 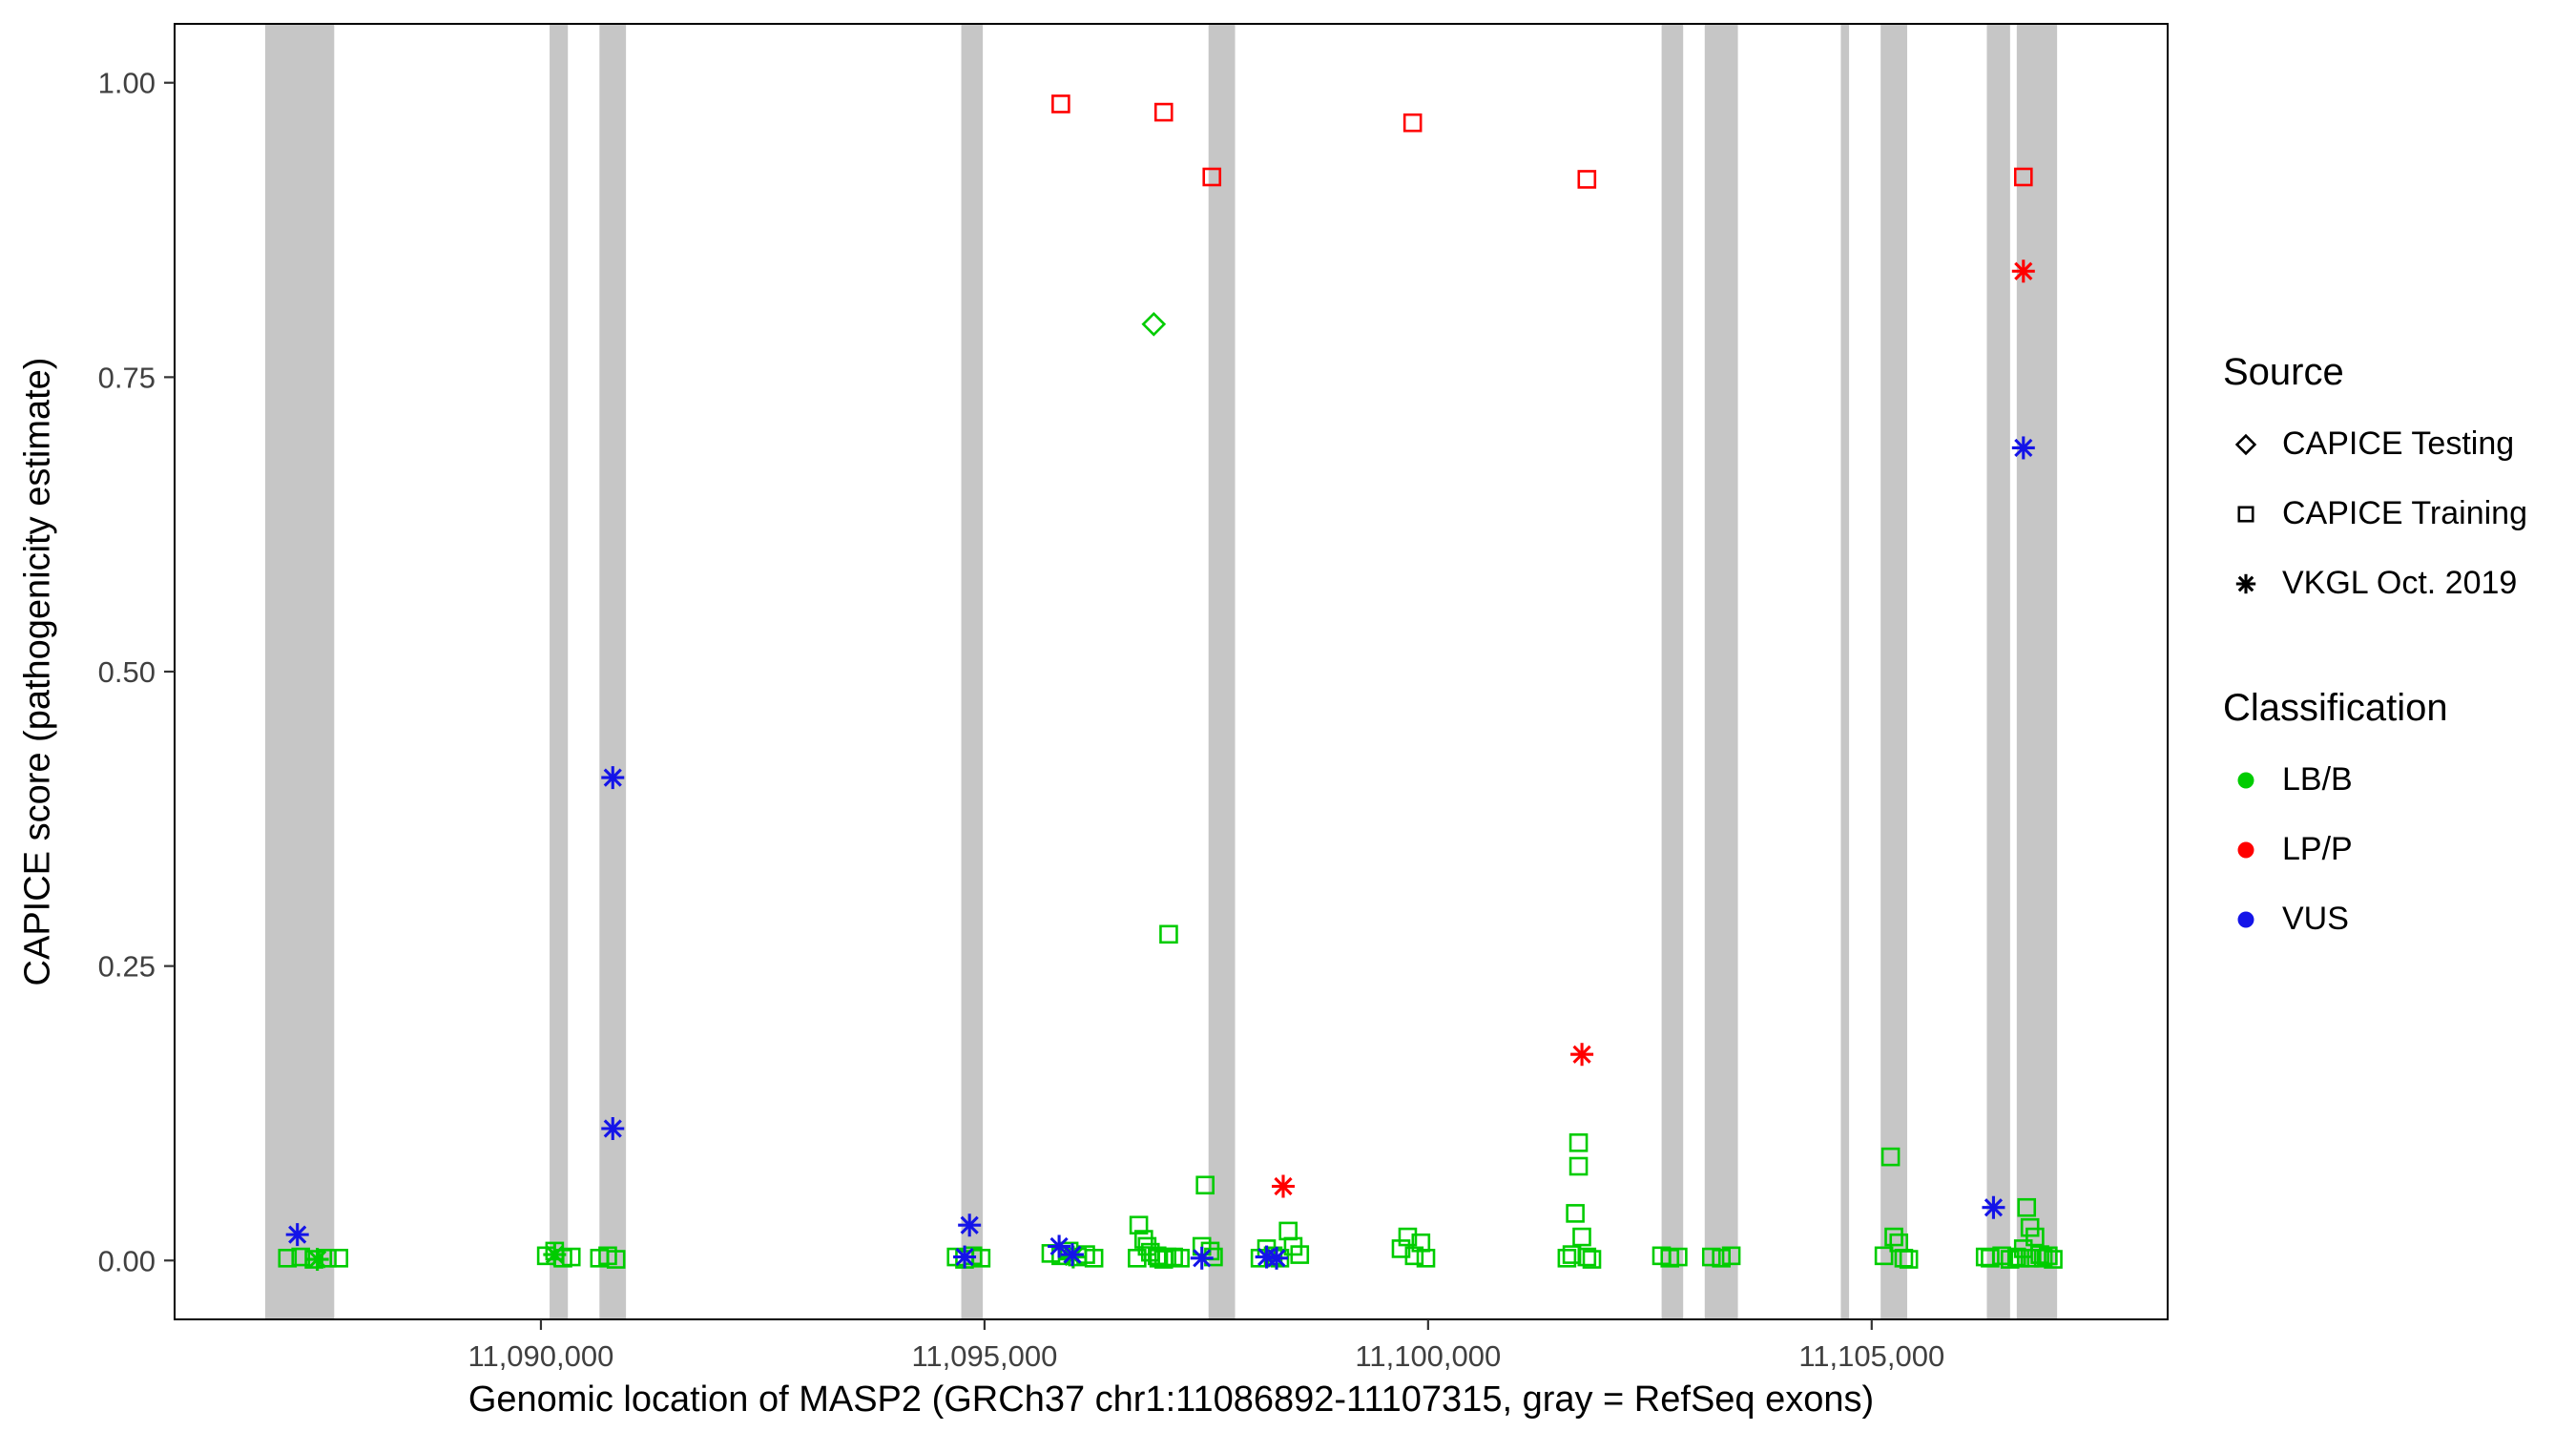 I want to click on legend-item-VUS-key-icon, so click(x=2245, y=919).